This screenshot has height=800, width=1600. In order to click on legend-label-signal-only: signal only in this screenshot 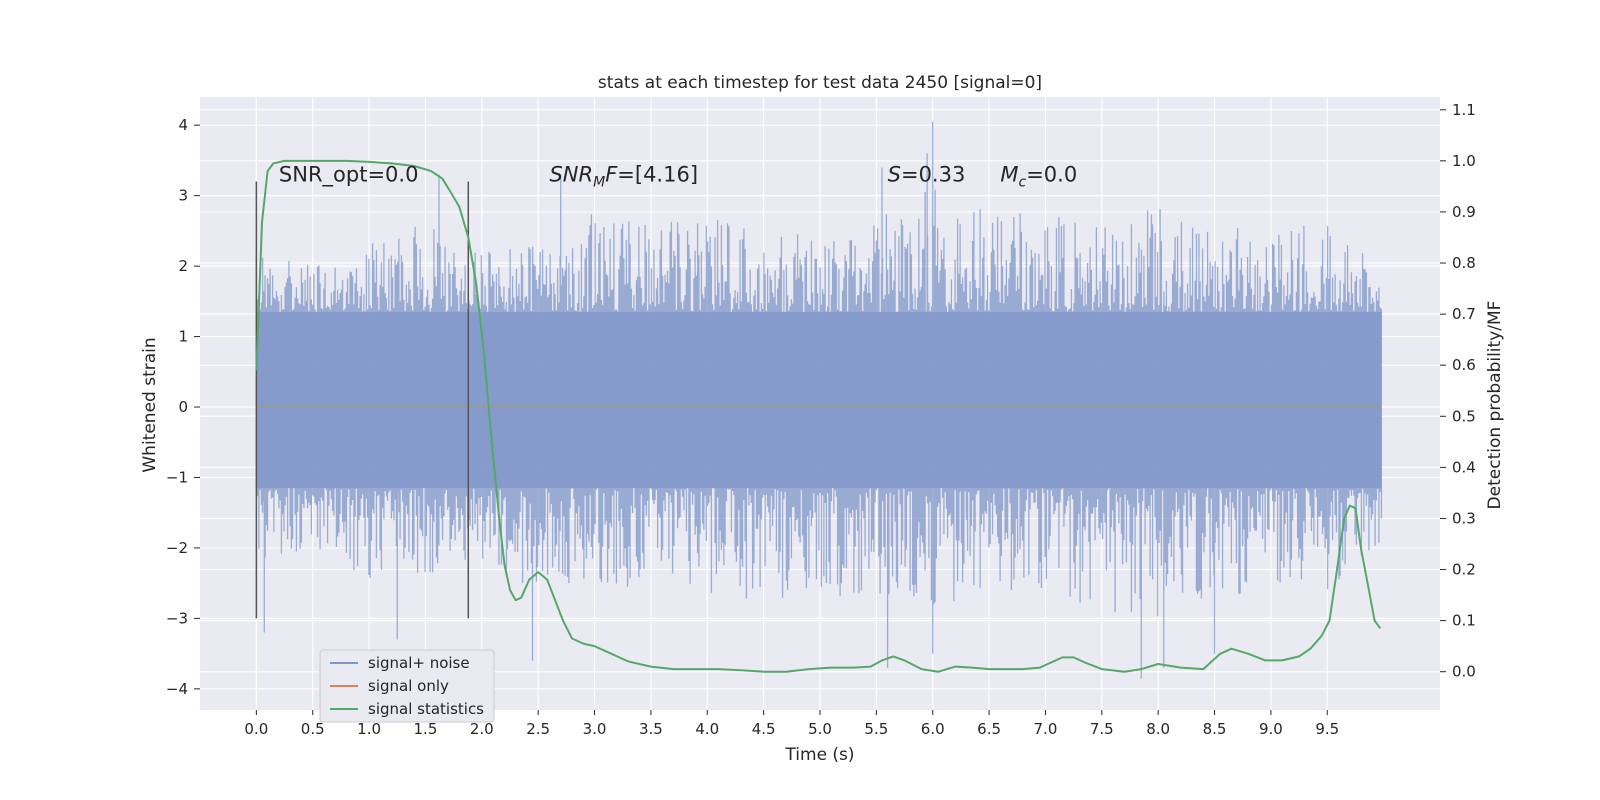, I will do `click(408, 686)`.